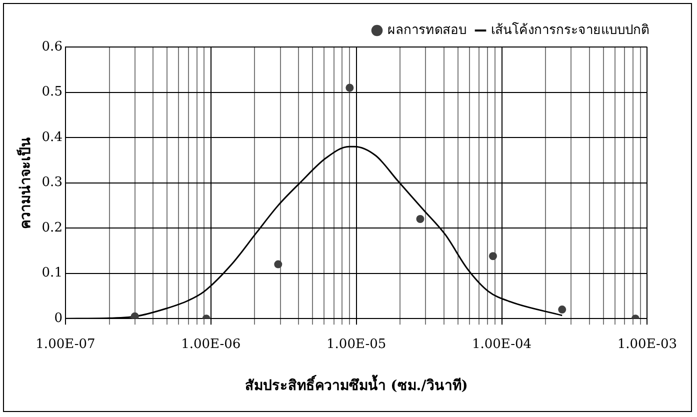 The image size is (697, 417). What do you see at coordinates (52, 46) in the screenshot?
I see `y-tick-label: 0.6` at bounding box center [52, 46].